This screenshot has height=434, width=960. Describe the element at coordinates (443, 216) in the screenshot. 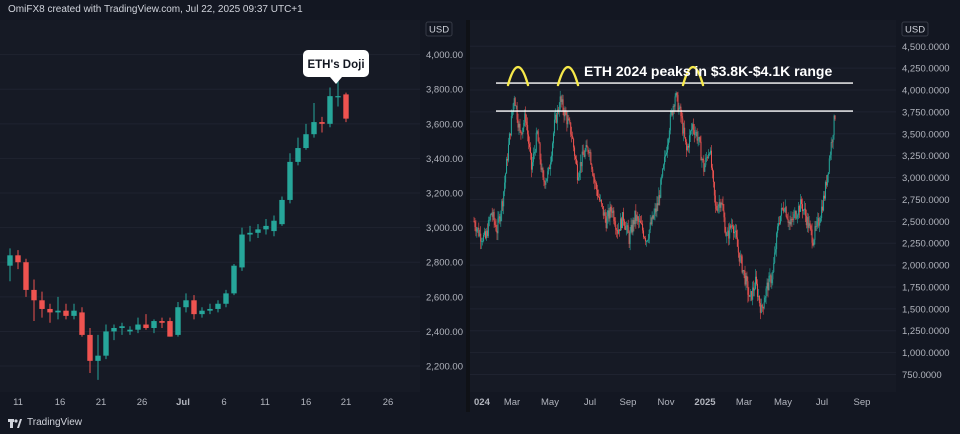

I see `left-price-axis-bg` at that location.